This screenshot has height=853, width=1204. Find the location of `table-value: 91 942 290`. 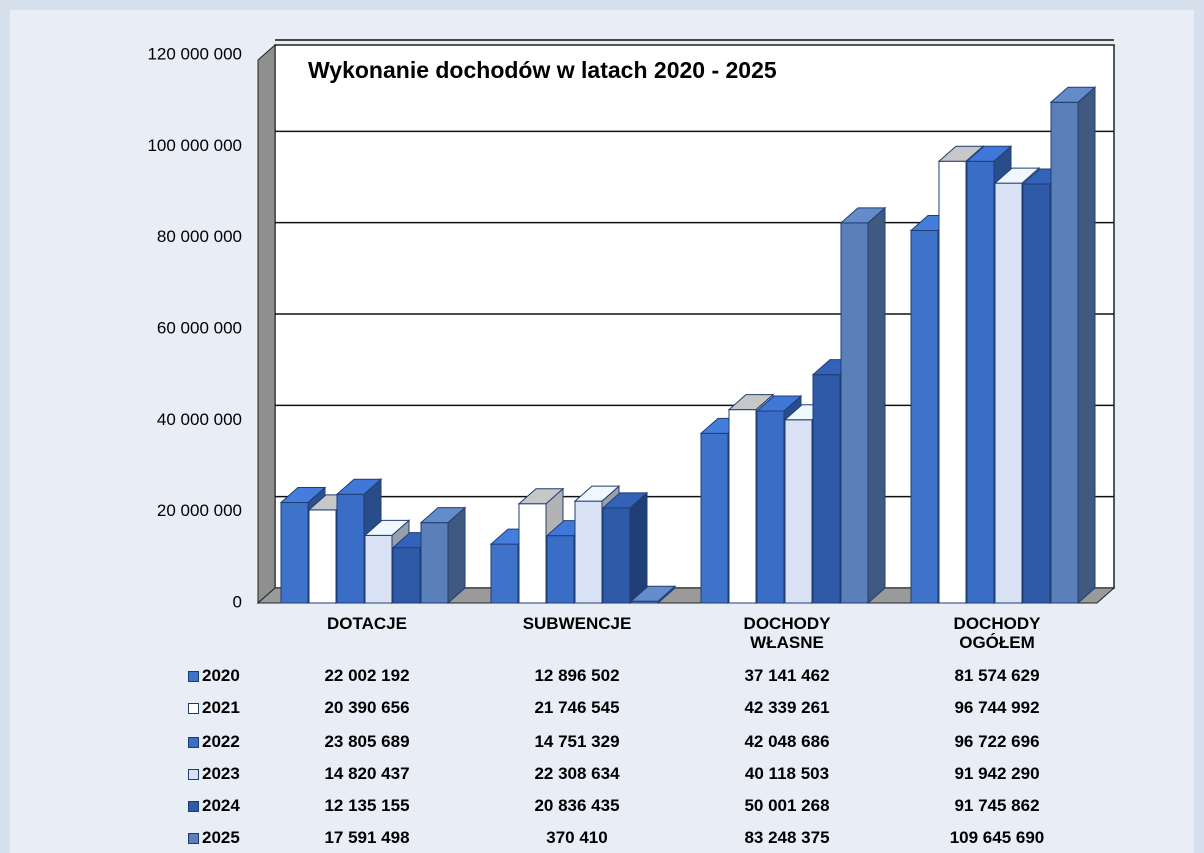

table-value: 91 942 290 is located at coordinates (997, 773).